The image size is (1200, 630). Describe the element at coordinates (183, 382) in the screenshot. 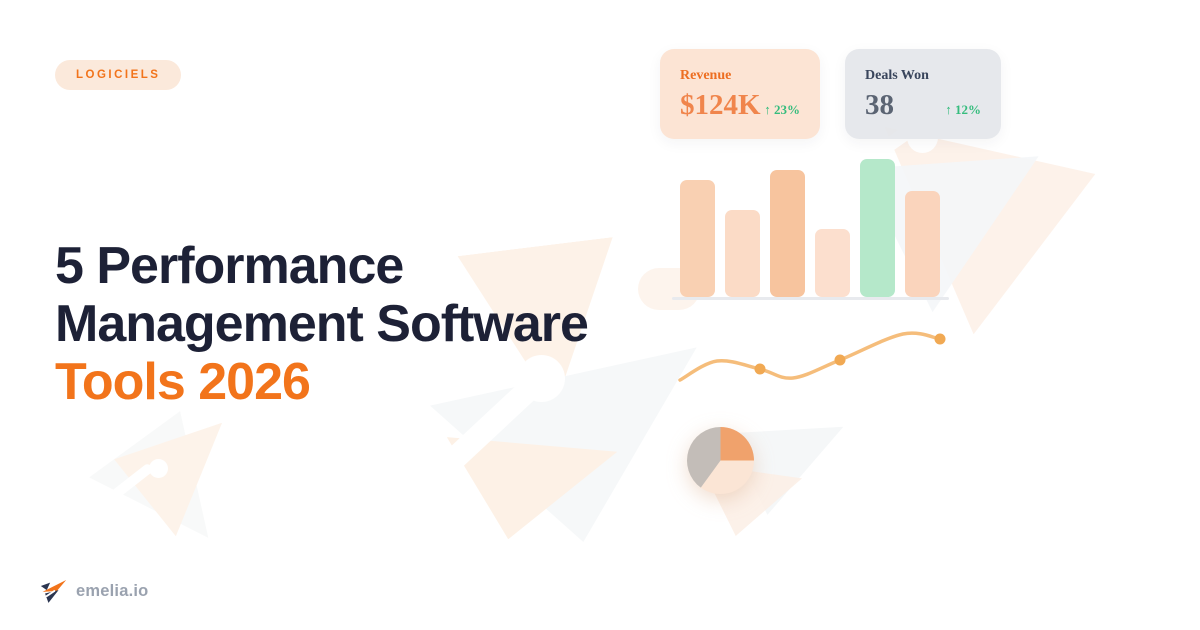

I see `title-line-3: Tools 2026` at that location.